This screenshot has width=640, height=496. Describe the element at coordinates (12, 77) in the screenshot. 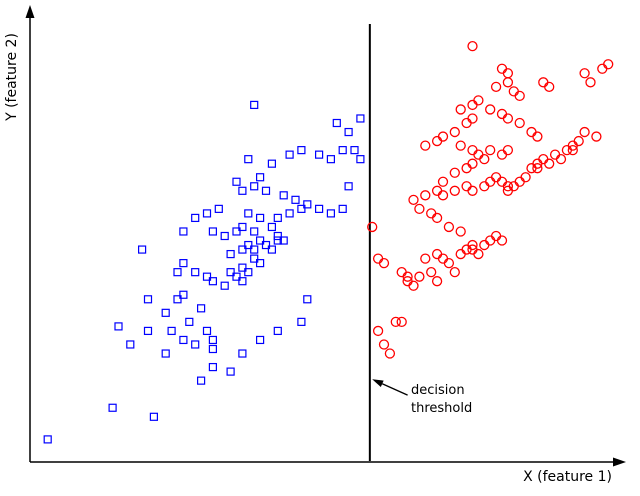

I see `y-axis-label: Y (feature 2)` at that location.